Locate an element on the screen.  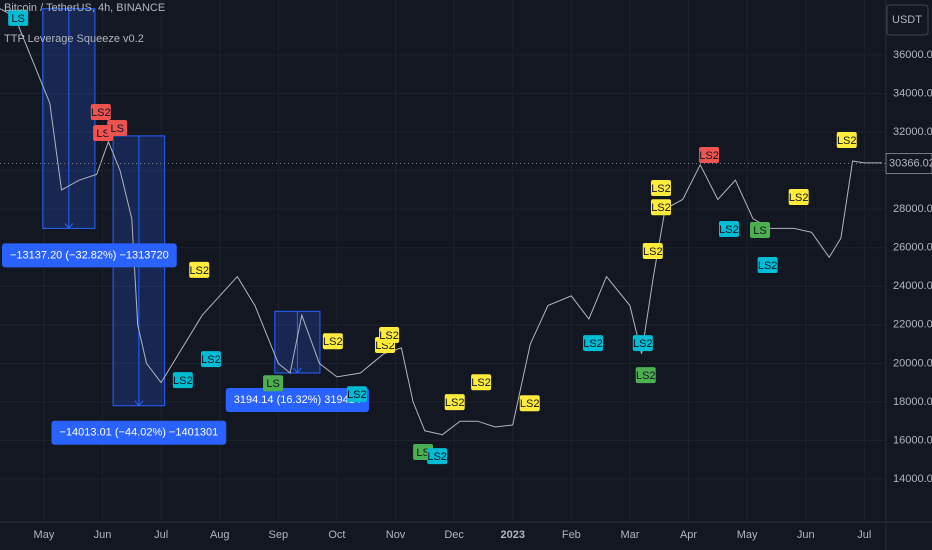
currency-label: USDT is located at coordinates (907, 20).